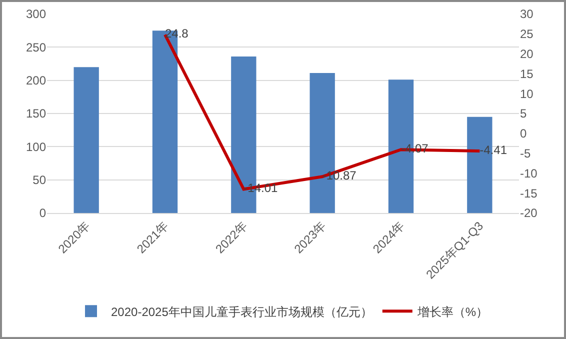  Describe the element at coordinates (241, 311) in the screenshot. I see `legend-label: 2020-2025年中国儿童手表行业市场规模（亿元）` at that location.